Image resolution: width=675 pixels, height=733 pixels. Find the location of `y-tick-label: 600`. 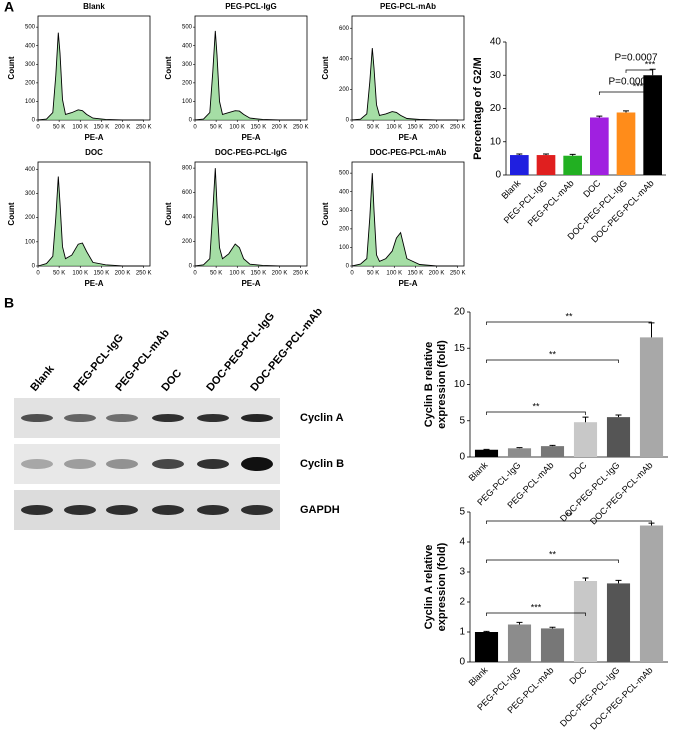

y-tick-label: 600 is located at coordinates (187, 193).